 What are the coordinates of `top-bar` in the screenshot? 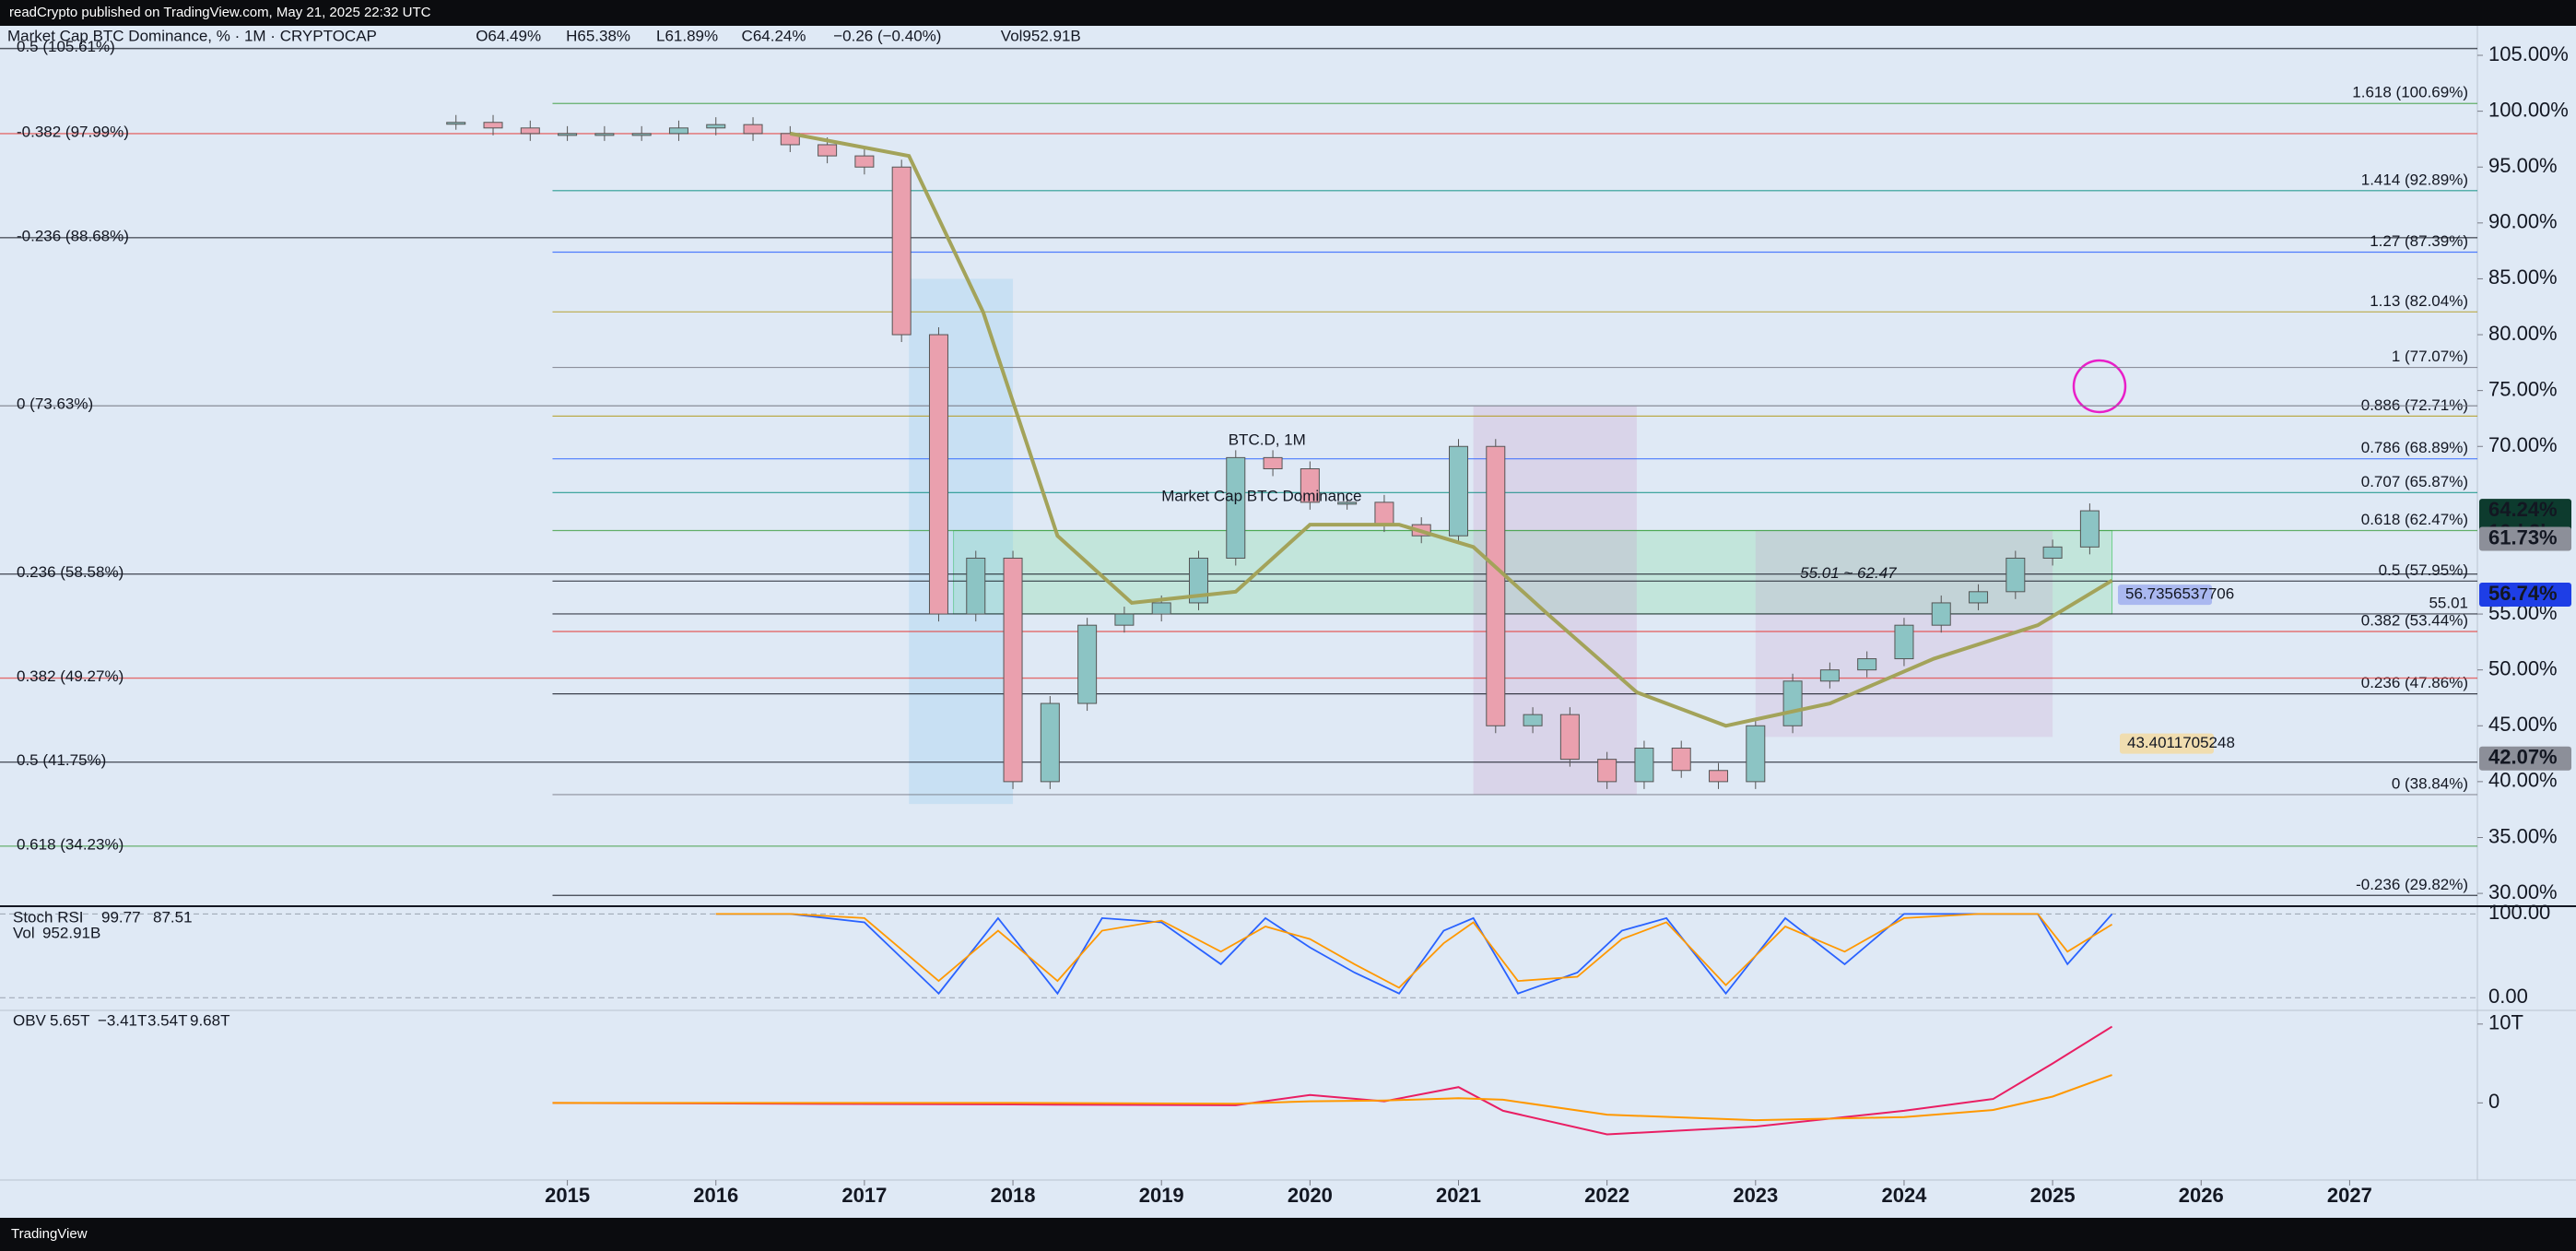 It's located at (1288, 13).